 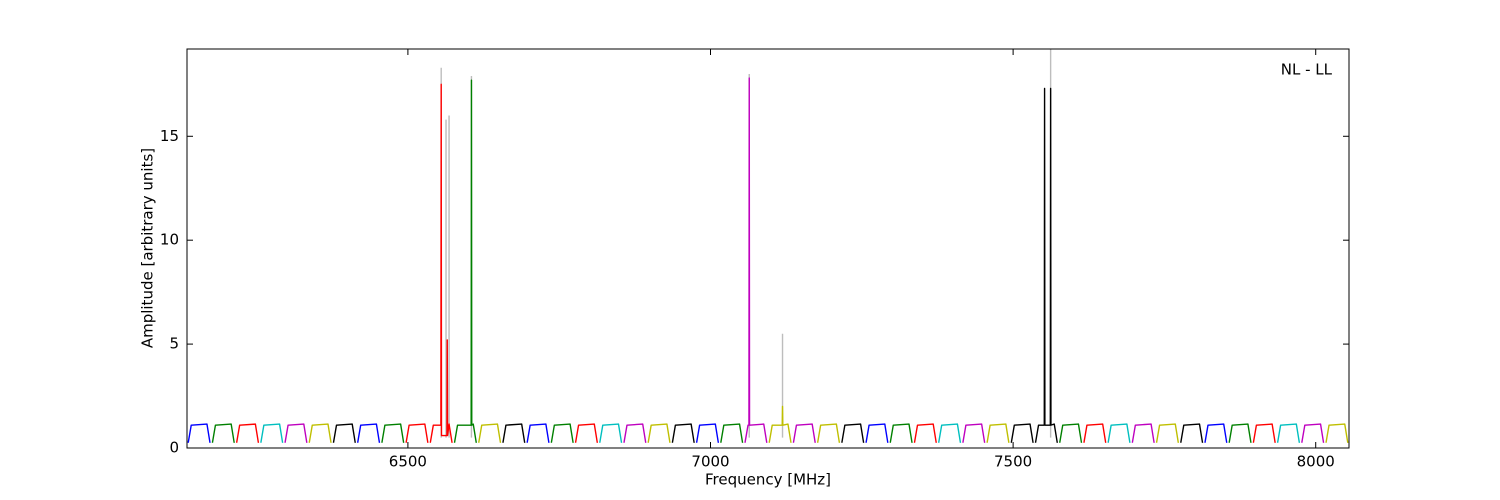 I want to click on x-tick-label: 6500, so click(x=408, y=462).